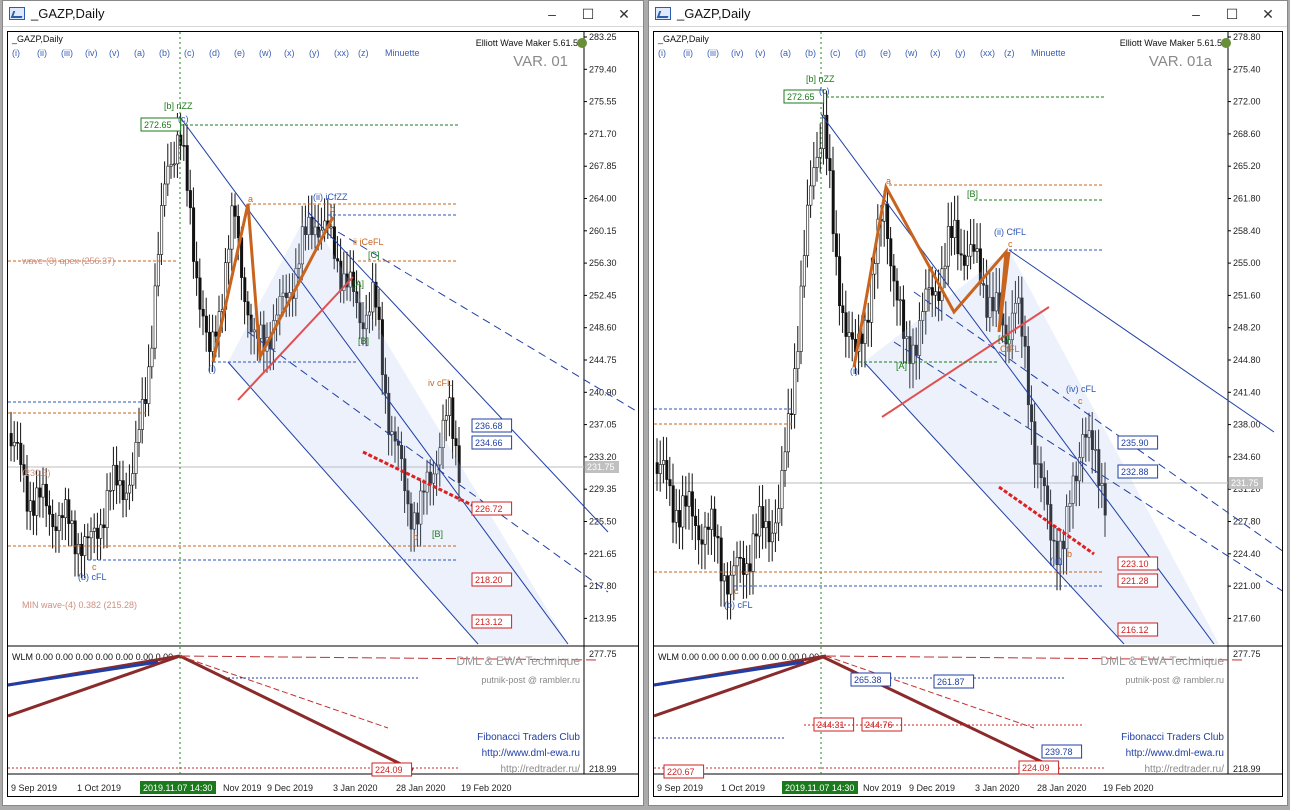 Image resolution: width=1290 pixels, height=810 pixels. I want to click on red-price-tag: 213.12, so click(489, 622).